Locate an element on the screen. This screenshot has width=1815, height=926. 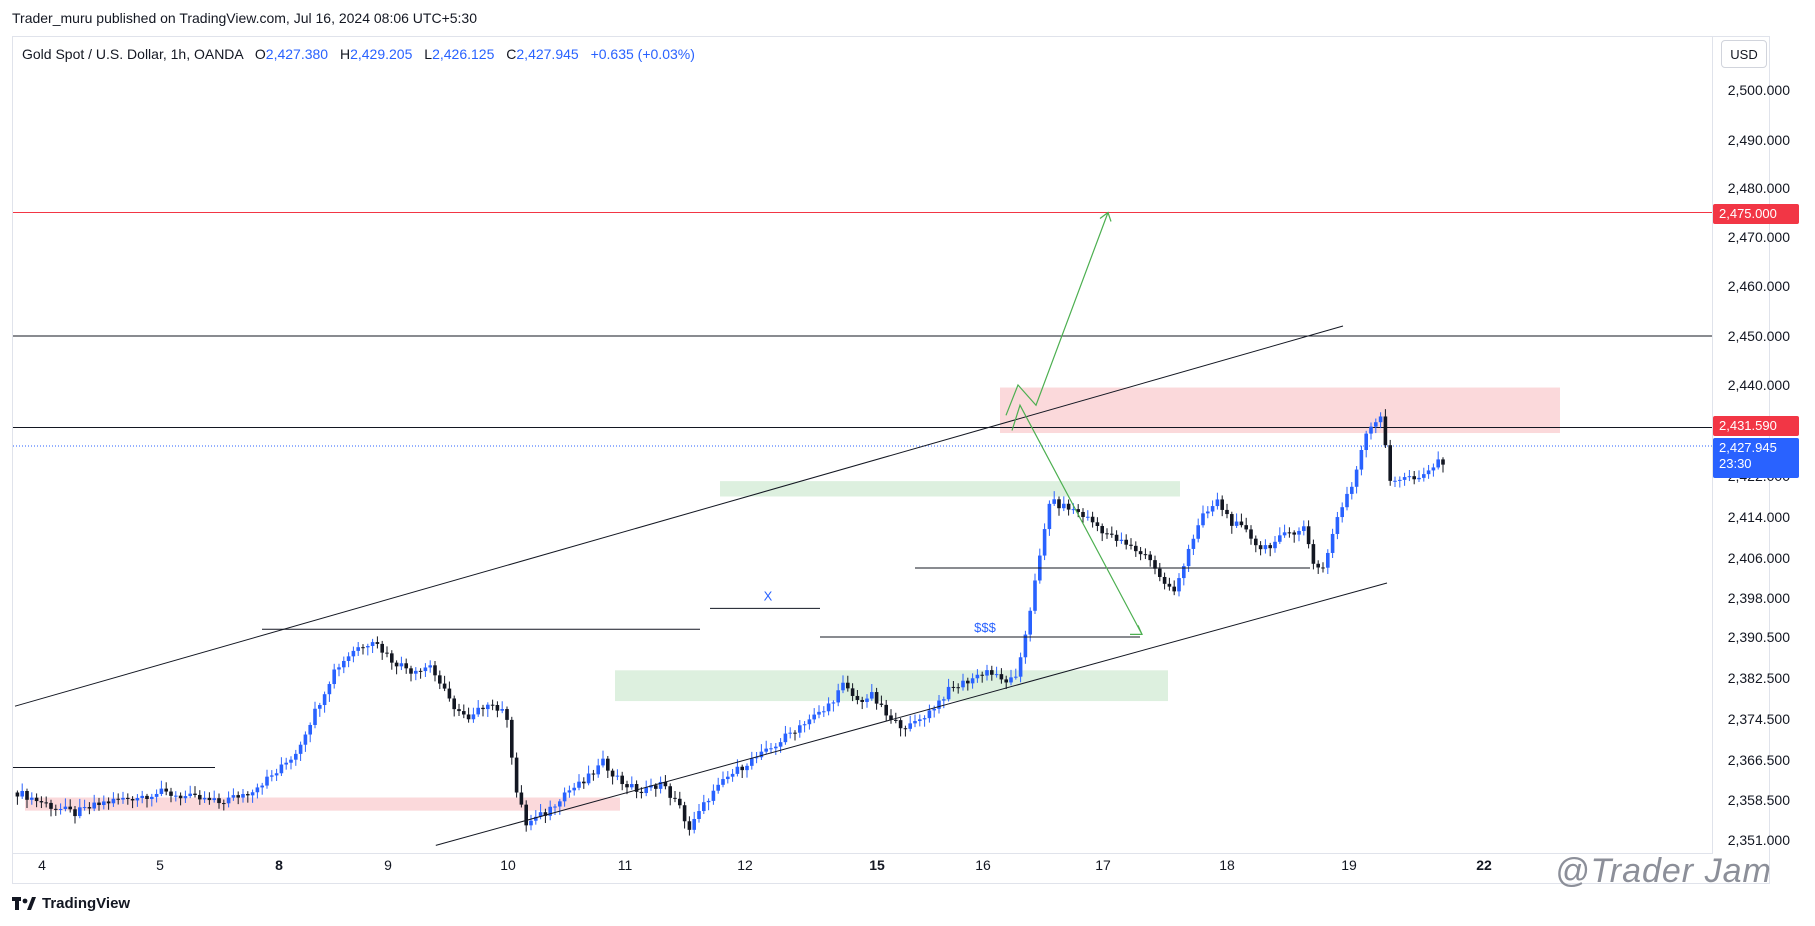
supply-zone is located at coordinates (1280, 410).